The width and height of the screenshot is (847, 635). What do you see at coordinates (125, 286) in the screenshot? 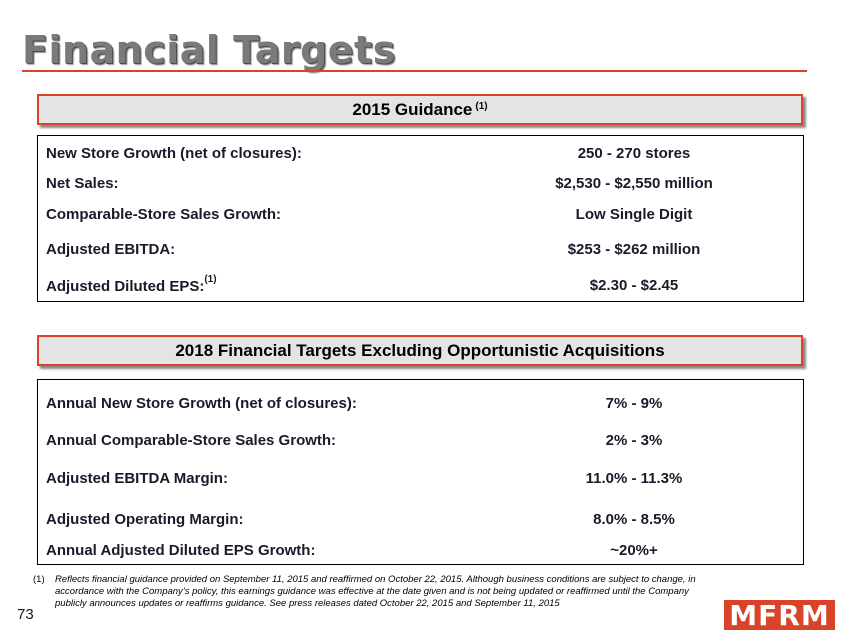
I see `row-label-text: Adjusted Diluted EPS:` at bounding box center [125, 286].